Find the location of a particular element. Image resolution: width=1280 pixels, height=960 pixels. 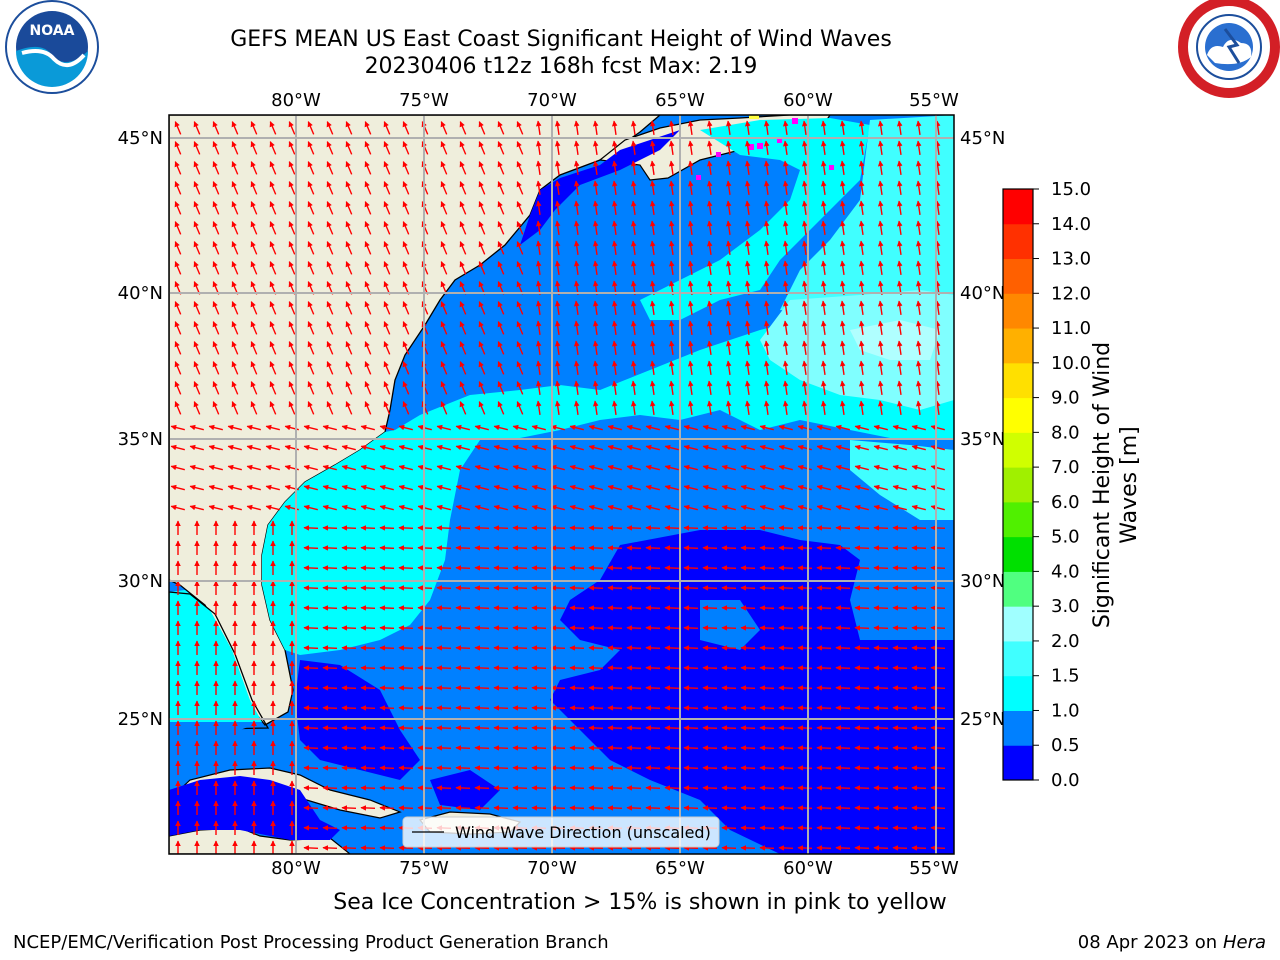

lon-tick-bottom: 60°W is located at coordinates (808, 868).